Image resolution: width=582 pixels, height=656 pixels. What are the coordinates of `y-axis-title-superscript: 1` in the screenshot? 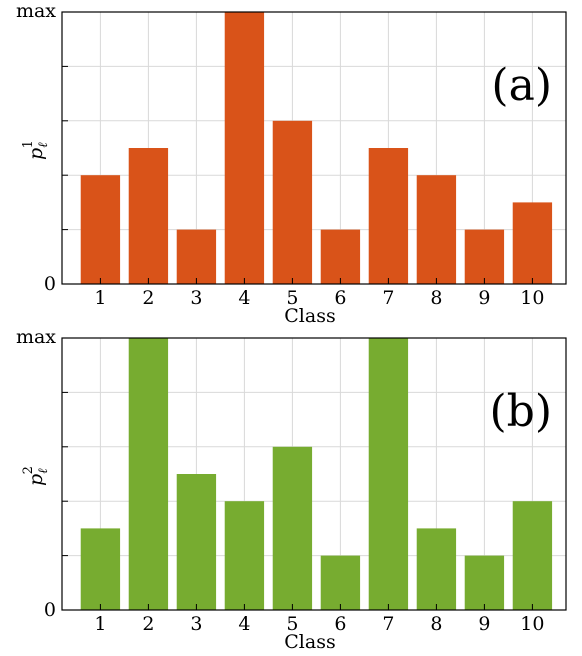 It's located at (28, 144).